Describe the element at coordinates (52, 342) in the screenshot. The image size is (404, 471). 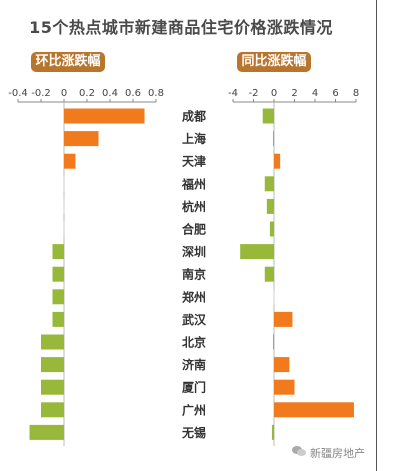
I see `left-bar-北京` at that location.